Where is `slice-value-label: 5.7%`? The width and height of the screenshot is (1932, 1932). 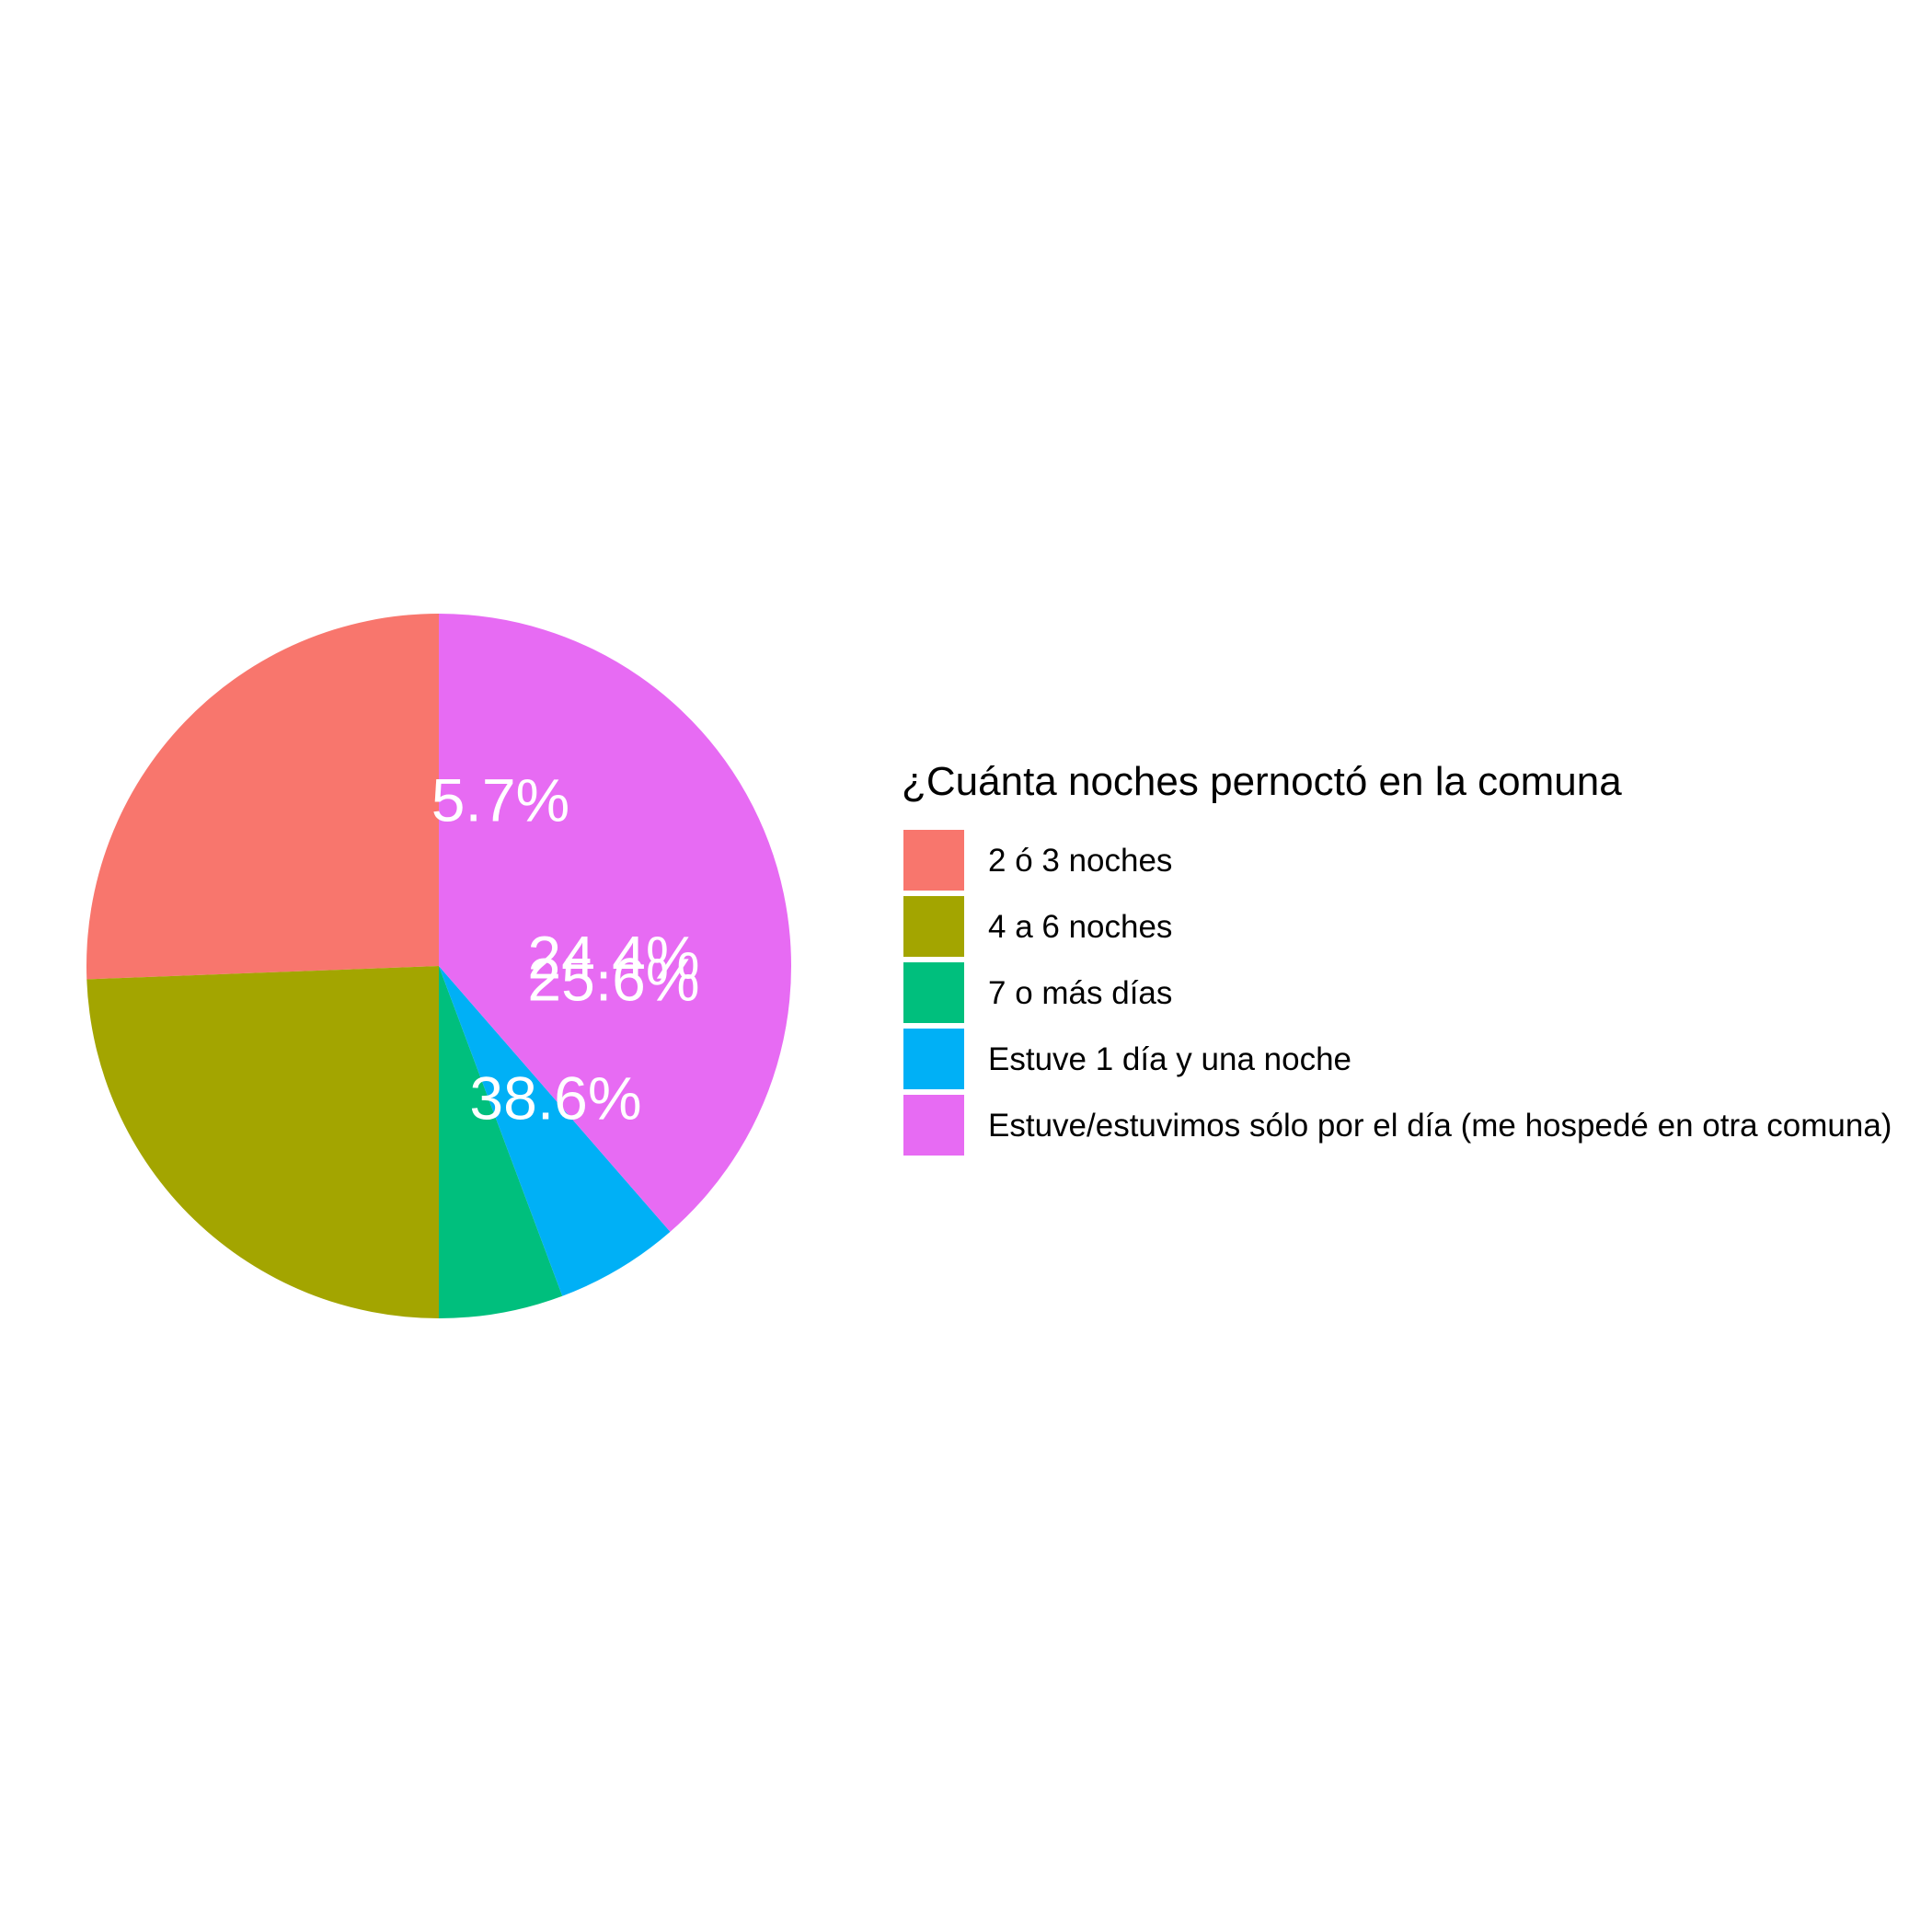 slice-value-label: 5.7% is located at coordinates (500, 799).